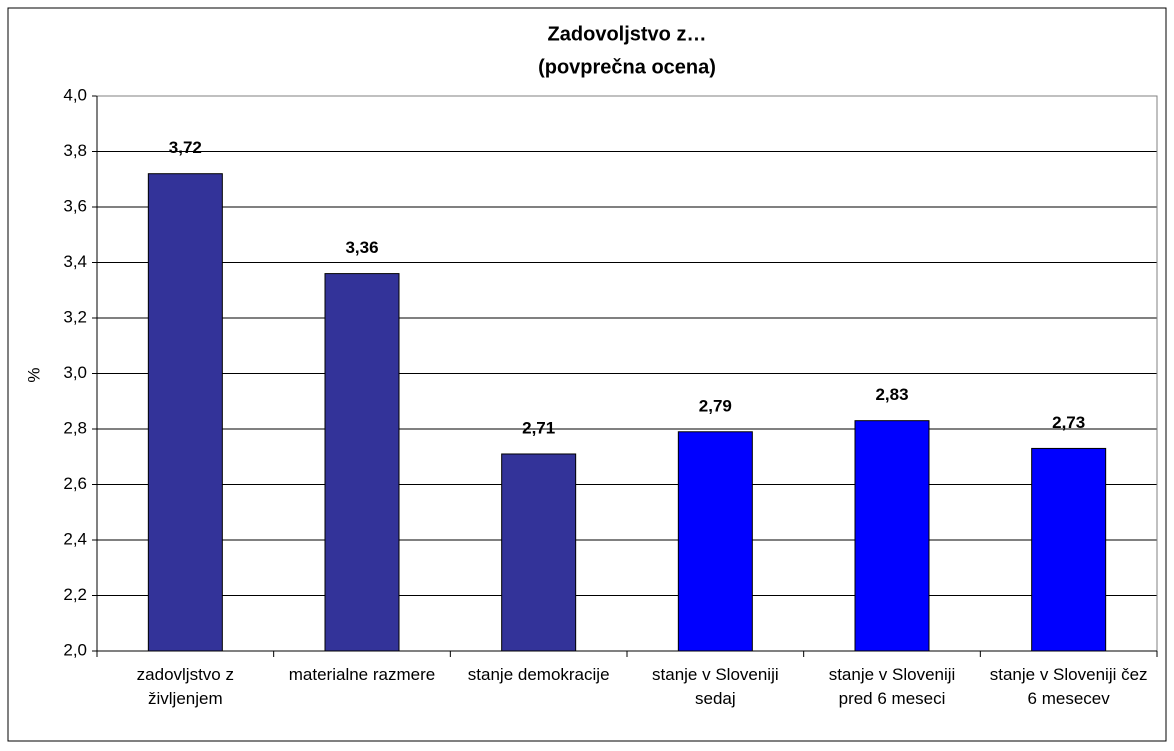  What do you see at coordinates (75, 372) in the screenshot?
I see `y-tick-label: 3,0` at bounding box center [75, 372].